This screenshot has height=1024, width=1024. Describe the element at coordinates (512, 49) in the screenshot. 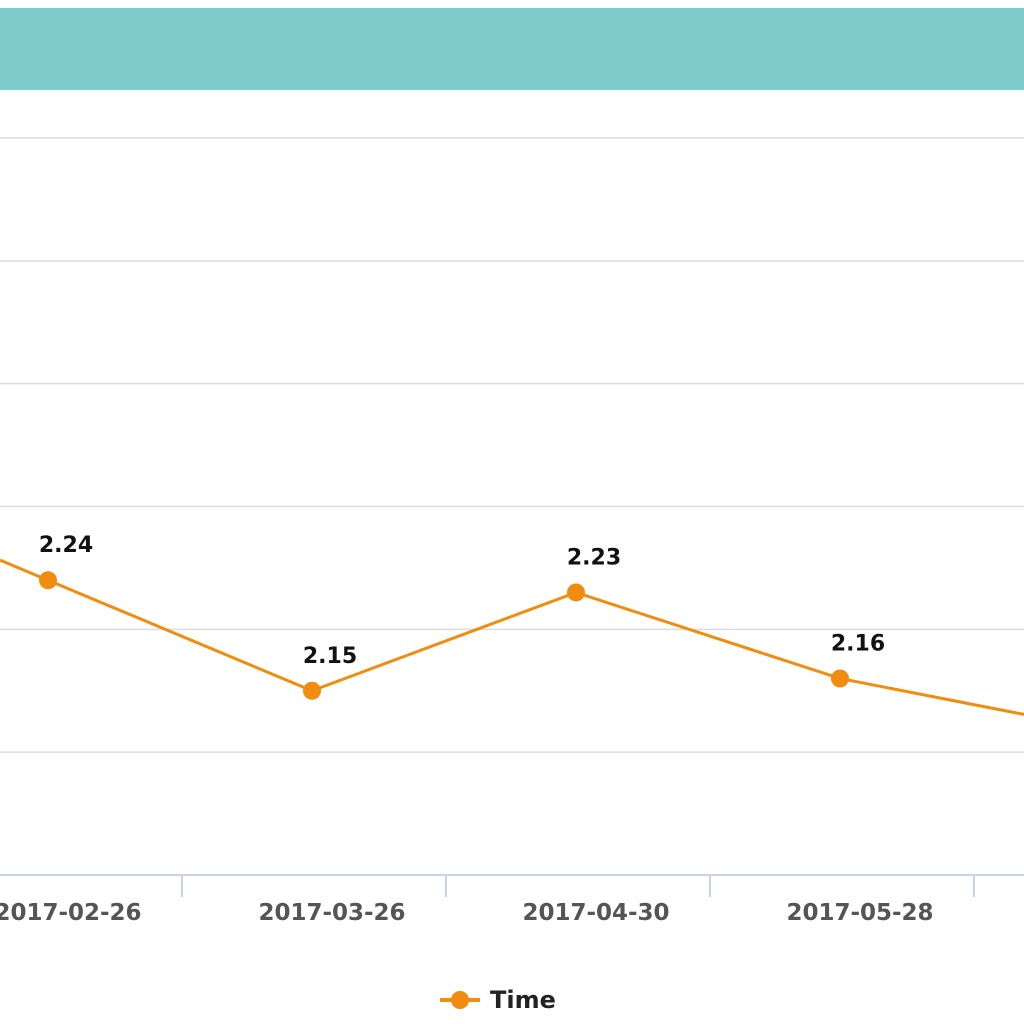

I see `header-band` at that location.